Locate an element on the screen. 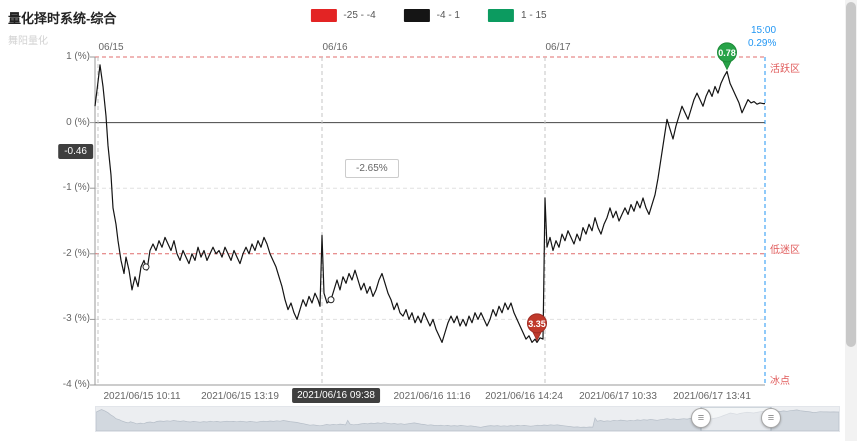 The height and width of the screenshot is (441, 857). datazoom-handle-left: ≡ is located at coordinates (701, 418).